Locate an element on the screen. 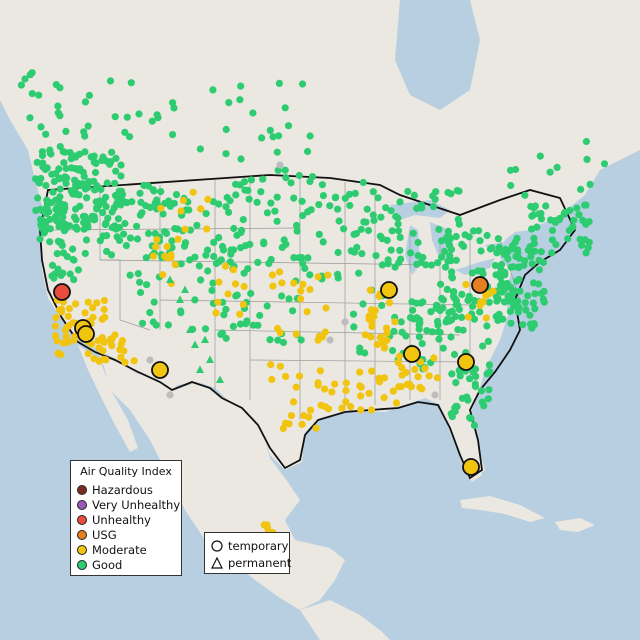  moderate-swatch is located at coordinates (82, 550).